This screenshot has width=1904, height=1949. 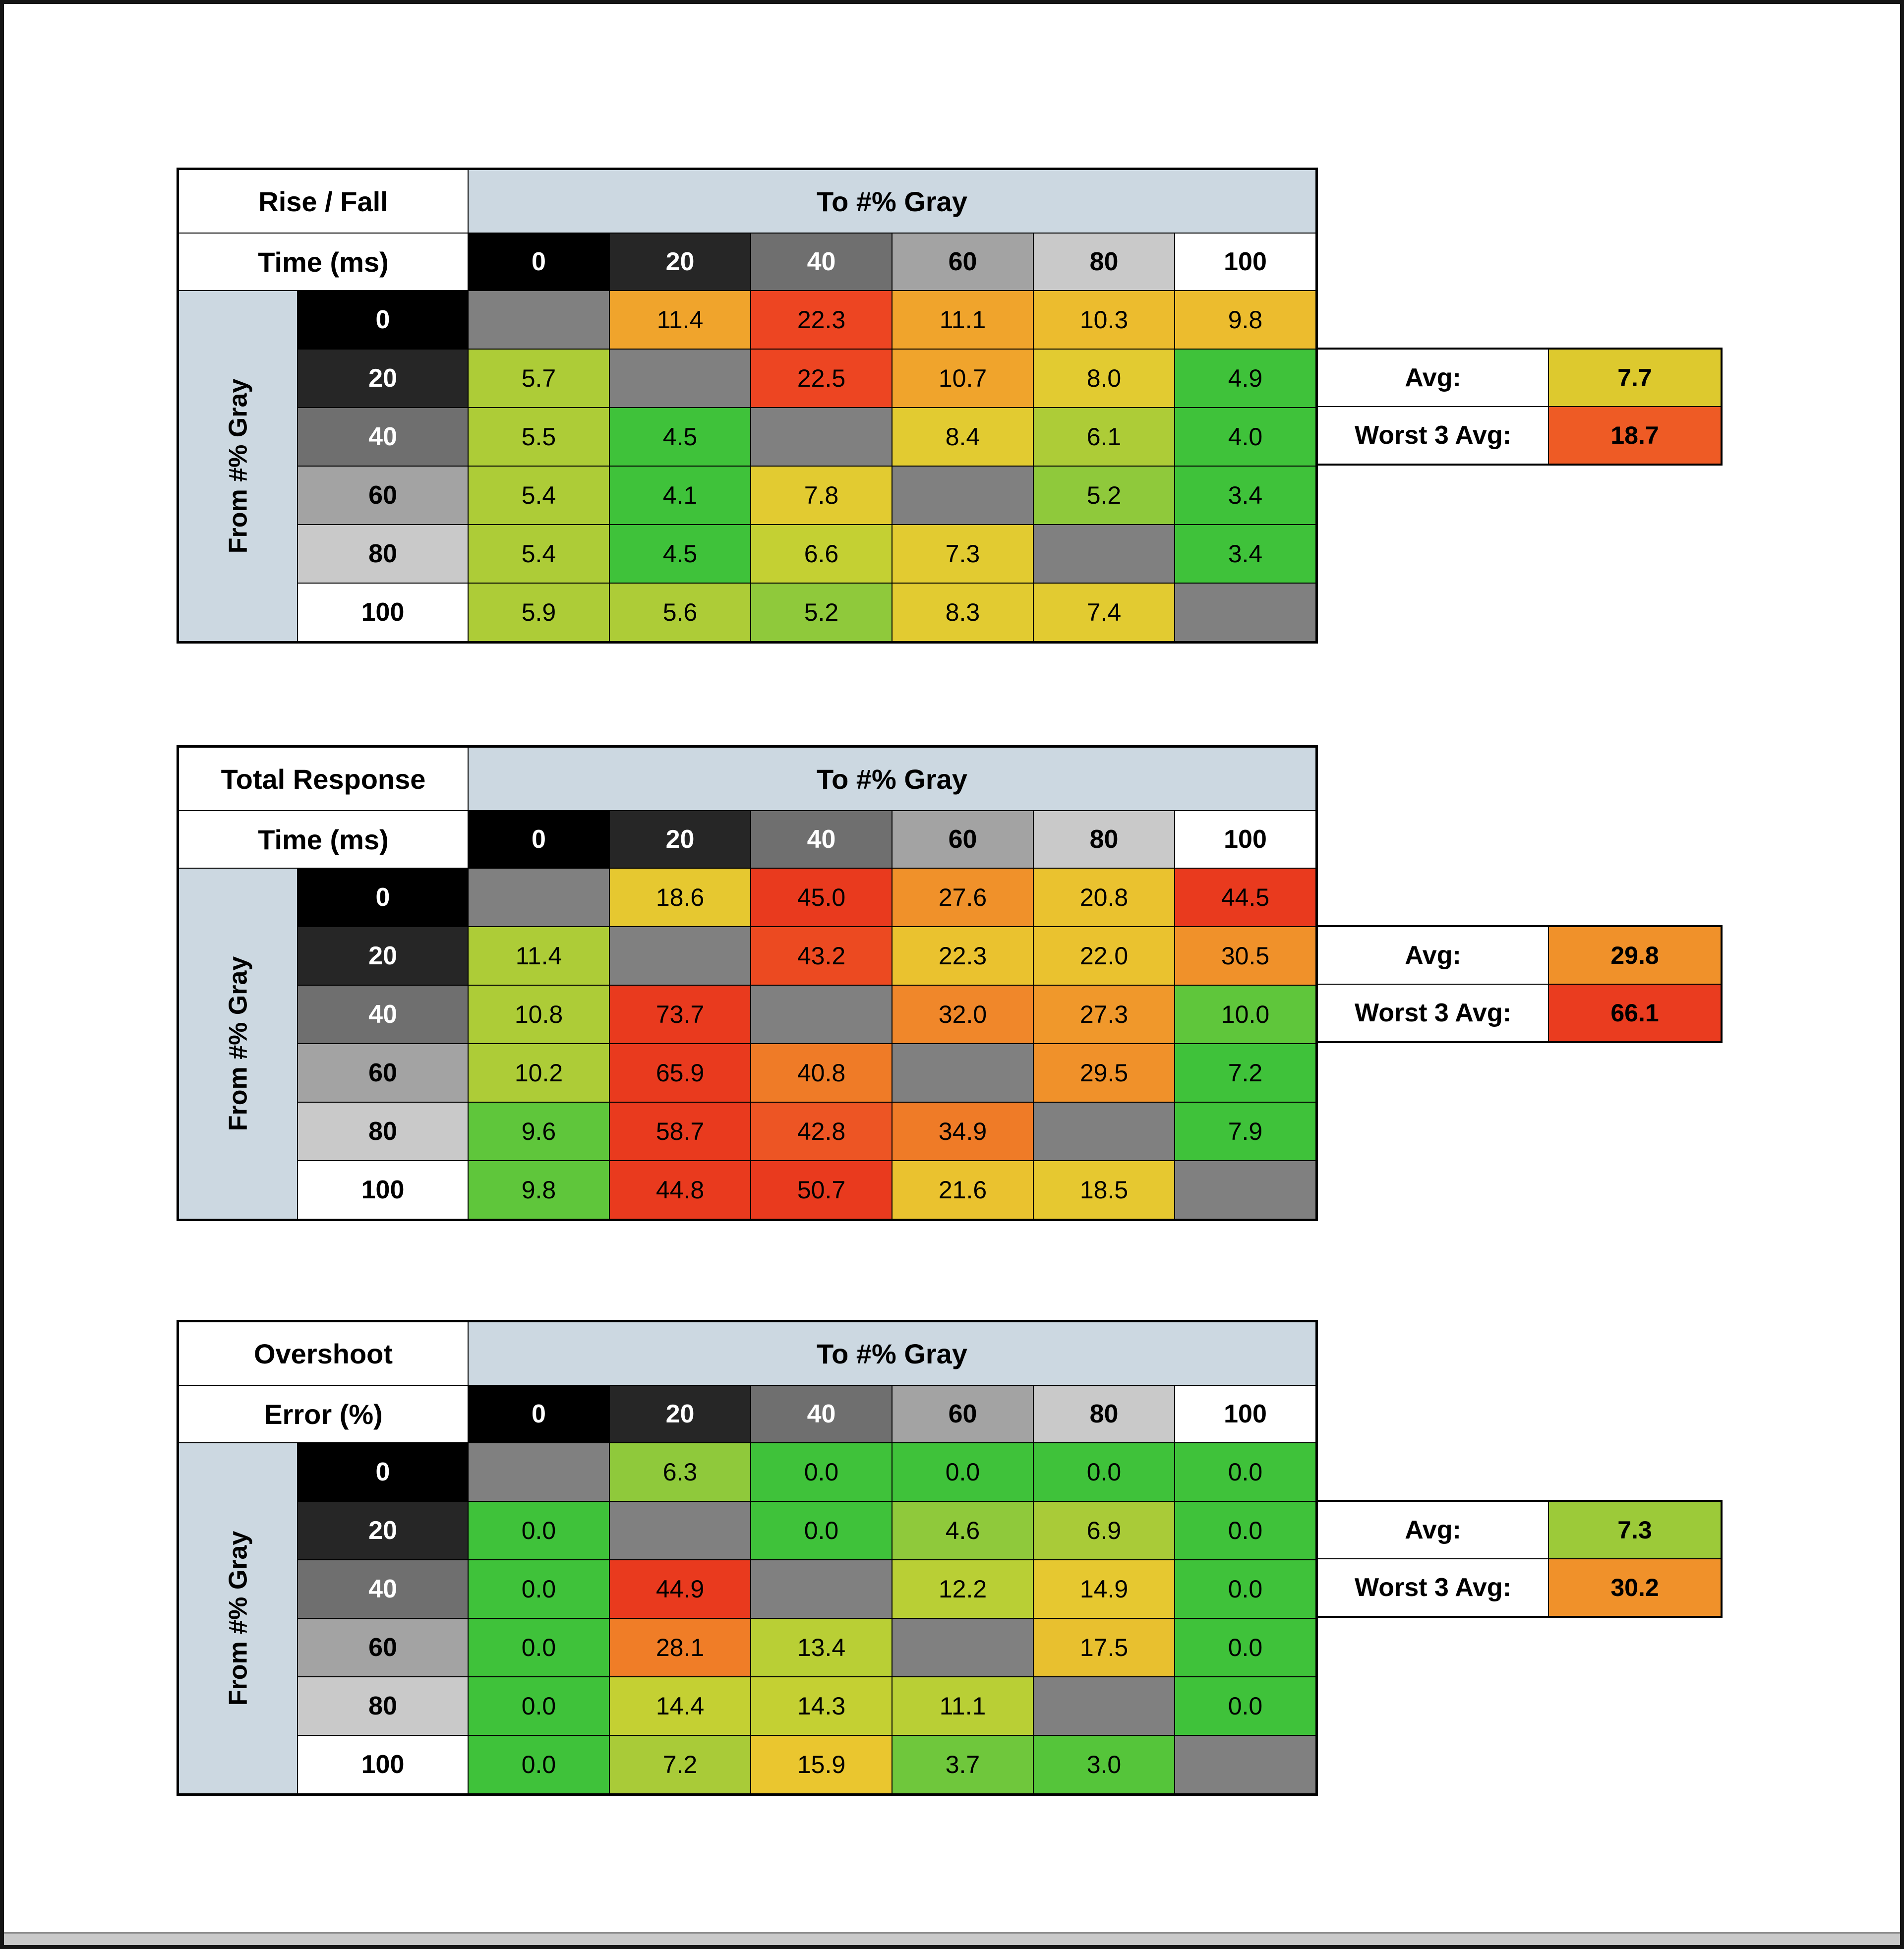 What do you see at coordinates (1245, 1073) in the screenshot?
I see `data-cell: 7.2` at bounding box center [1245, 1073].